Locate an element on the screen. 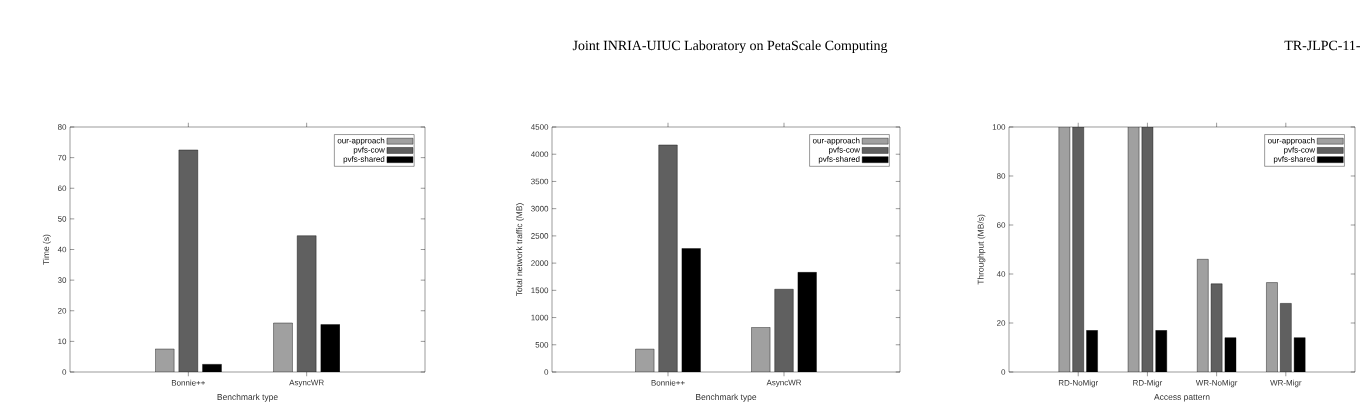  y-axis-title: Throughput (MB/s) is located at coordinates (981, 249).